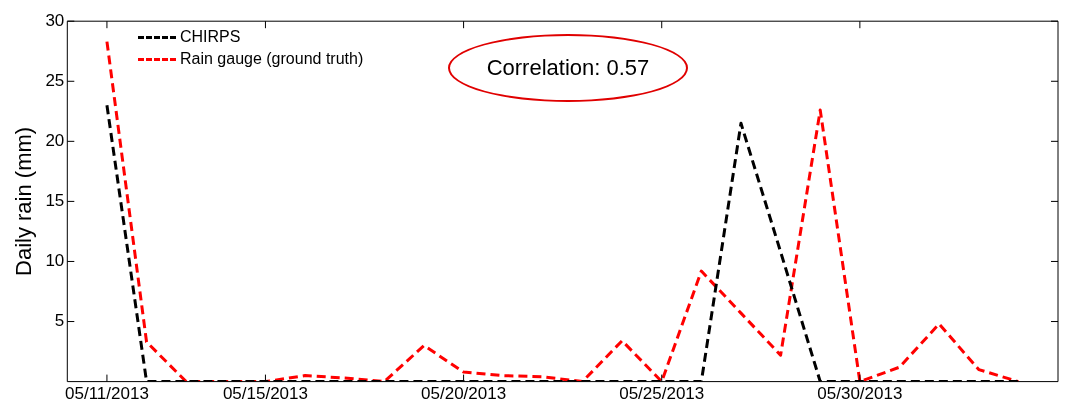 The height and width of the screenshot is (416, 1080). I want to click on x-tick-label: 05/30/2013, so click(860, 394).